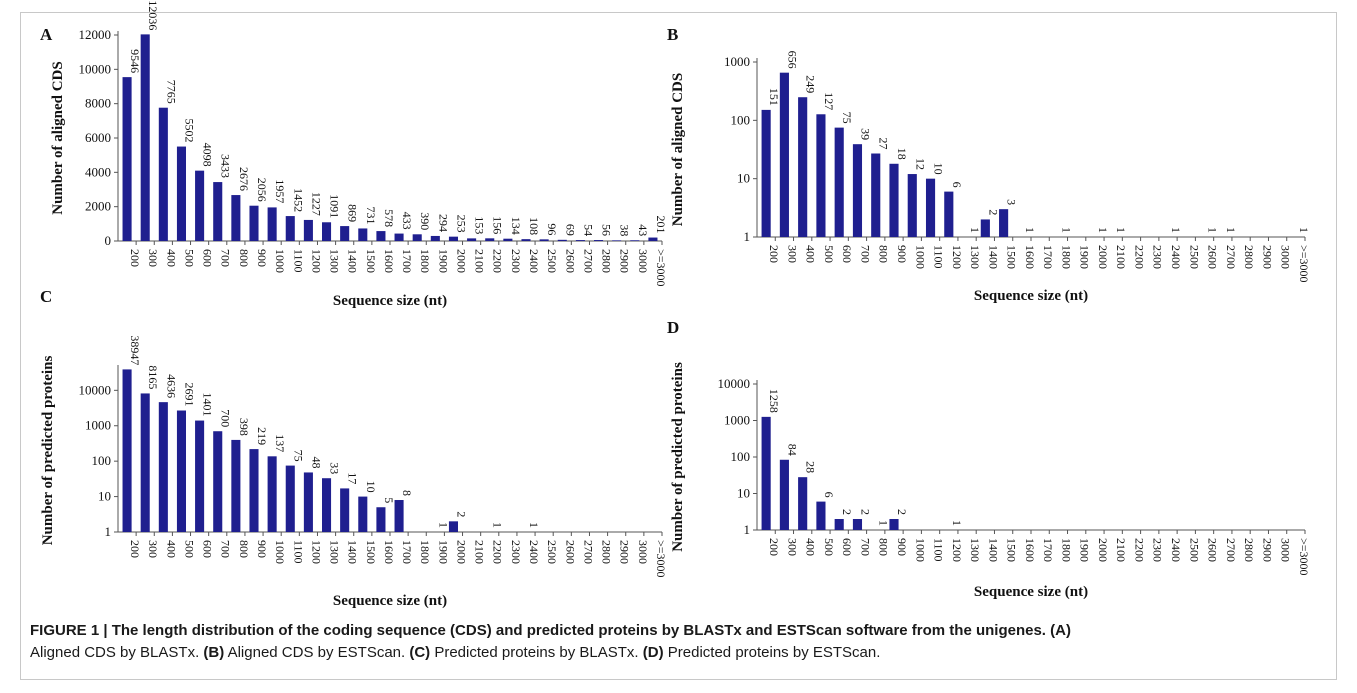 Image resolution: width=1357 pixels, height=693 pixels. I want to click on data-label: 108, so click(534, 226).